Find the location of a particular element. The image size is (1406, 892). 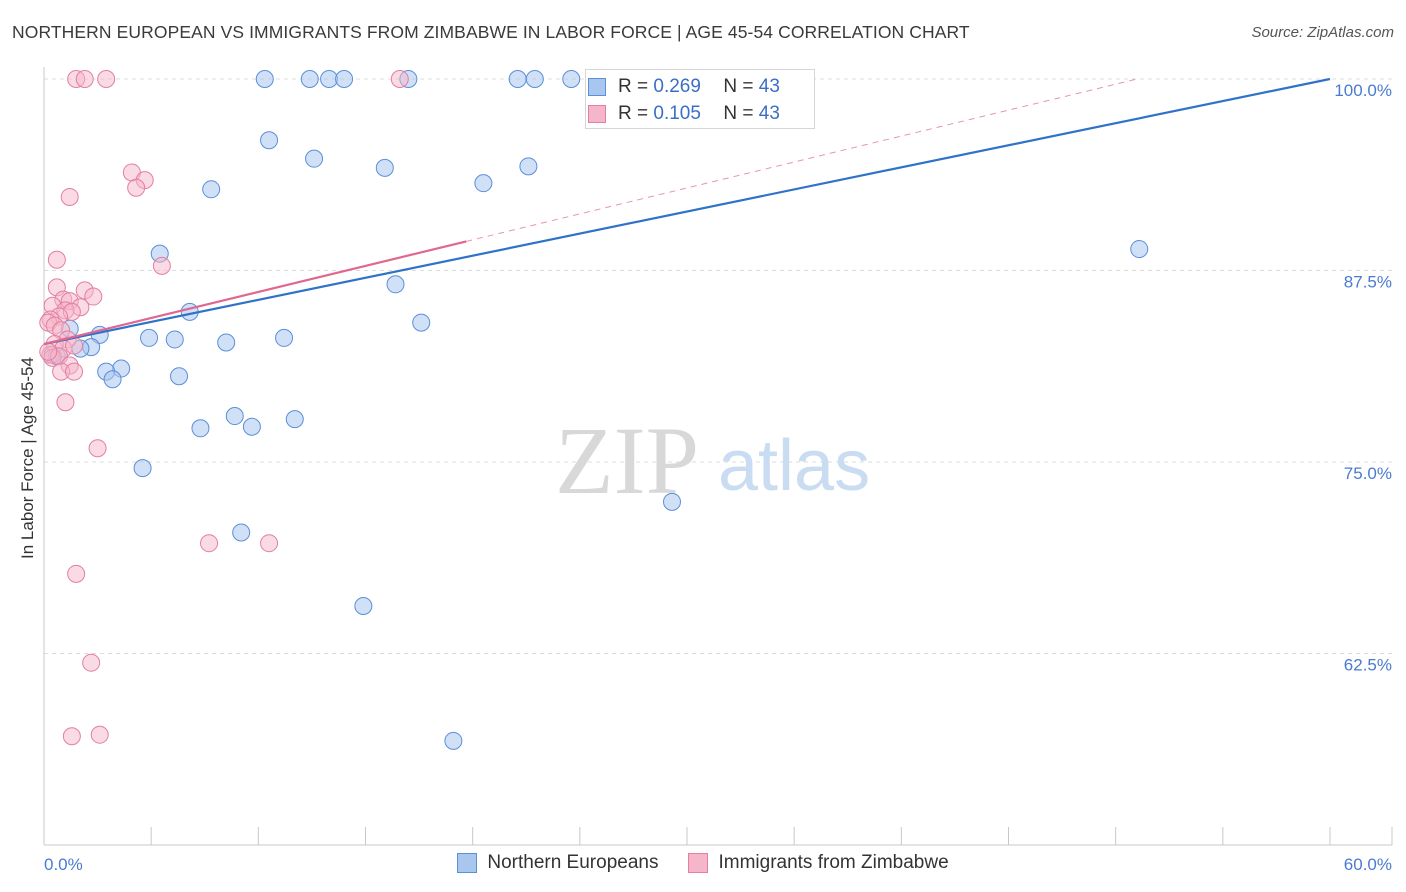

x-tick-label: 60.0% is located at coordinates (1368, 864).